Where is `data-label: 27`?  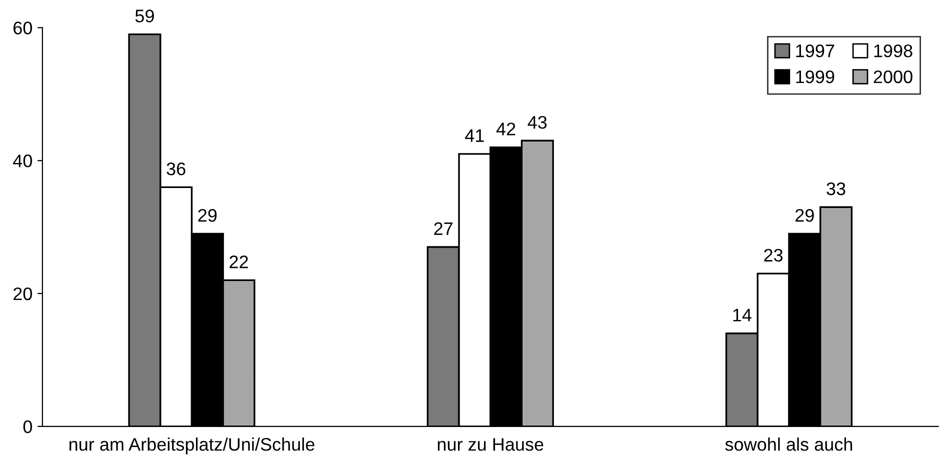 data-label: 27 is located at coordinates (443, 228).